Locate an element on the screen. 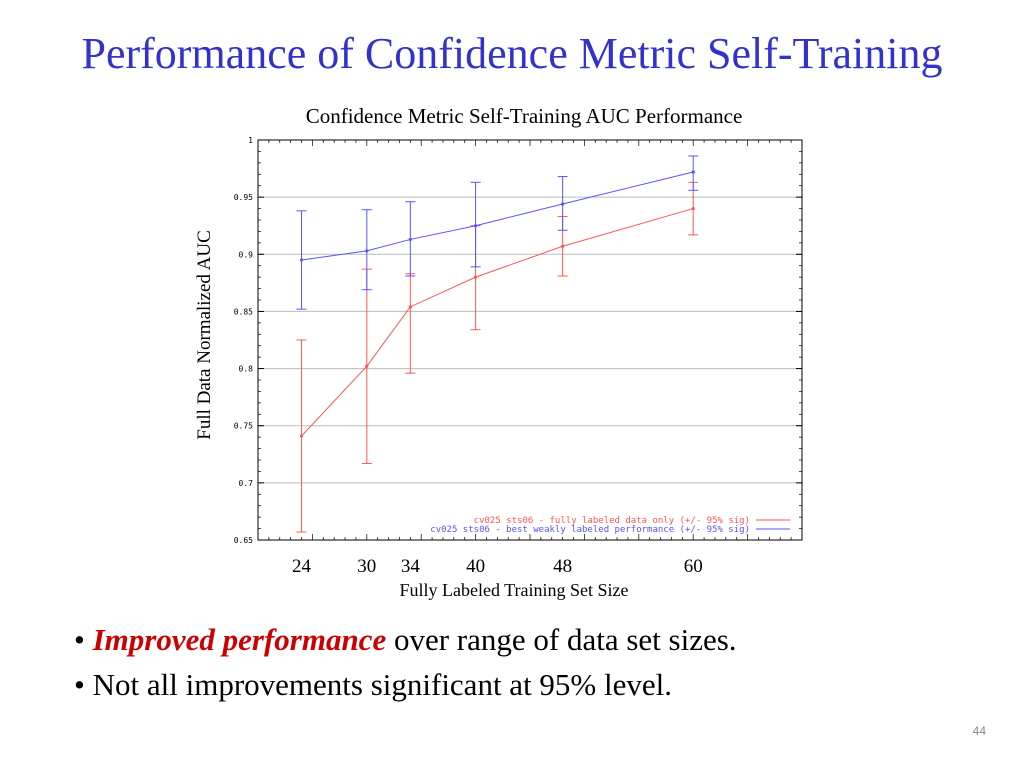 Image resolution: width=1024 pixels, height=768 pixels. bullet-emphasis: Improved performance is located at coordinates (239, 639).